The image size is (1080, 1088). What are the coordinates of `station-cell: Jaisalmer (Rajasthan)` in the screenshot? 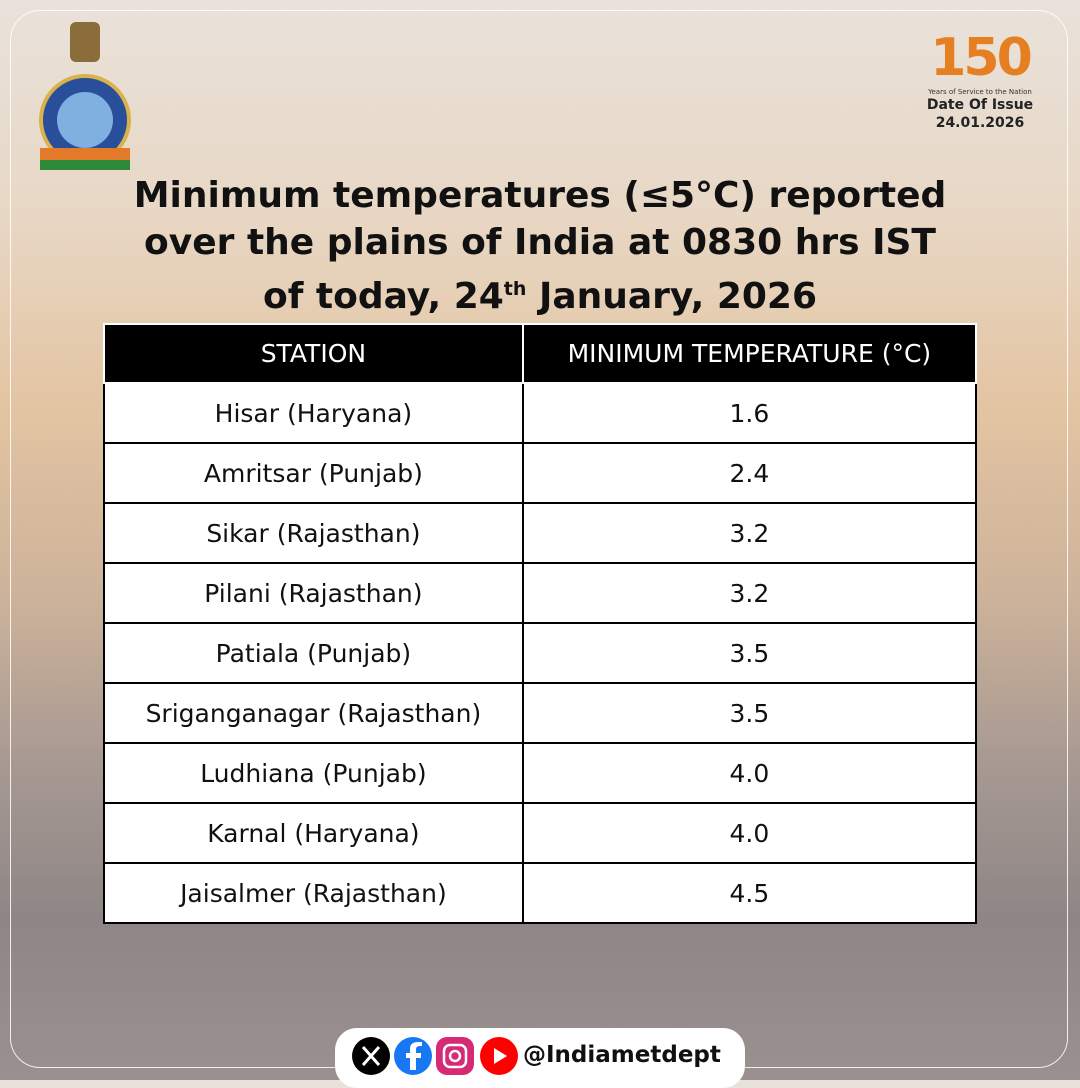 It's located at (313, 893).